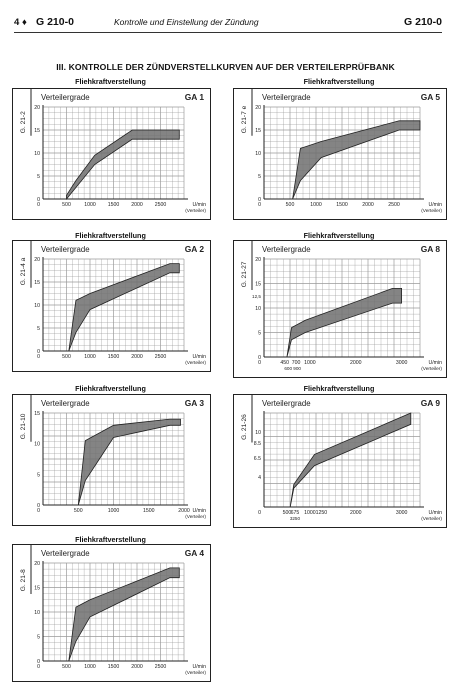  Describe the element at coordinates (20, 22) in the screenshot. I see `page-number: 4 ♦` at that location.